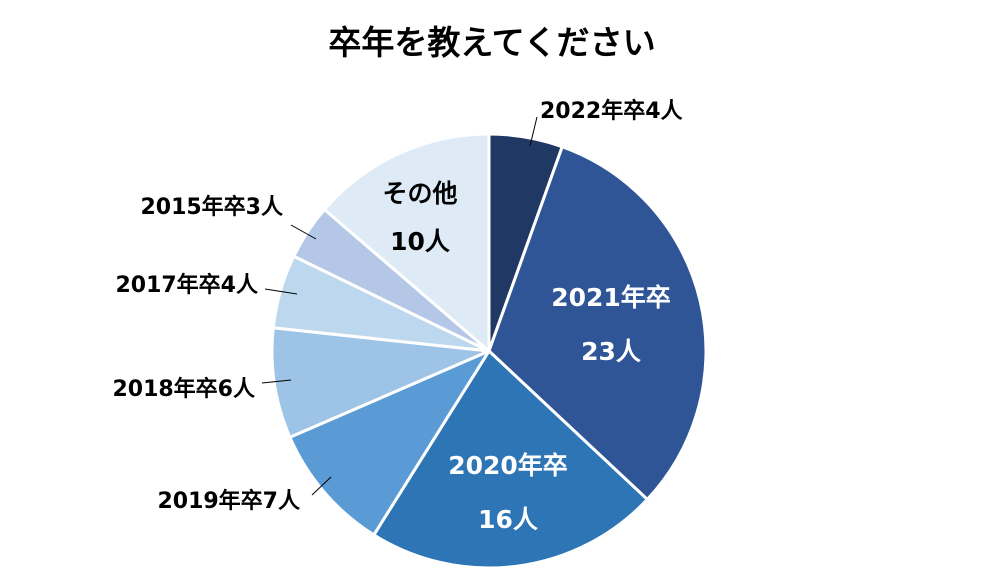 The width and height of the screenshot is (987, 584). Describe the element at coordinates (611, 351) in the screenshot. I see `slice-value-label: 23人` at that location.